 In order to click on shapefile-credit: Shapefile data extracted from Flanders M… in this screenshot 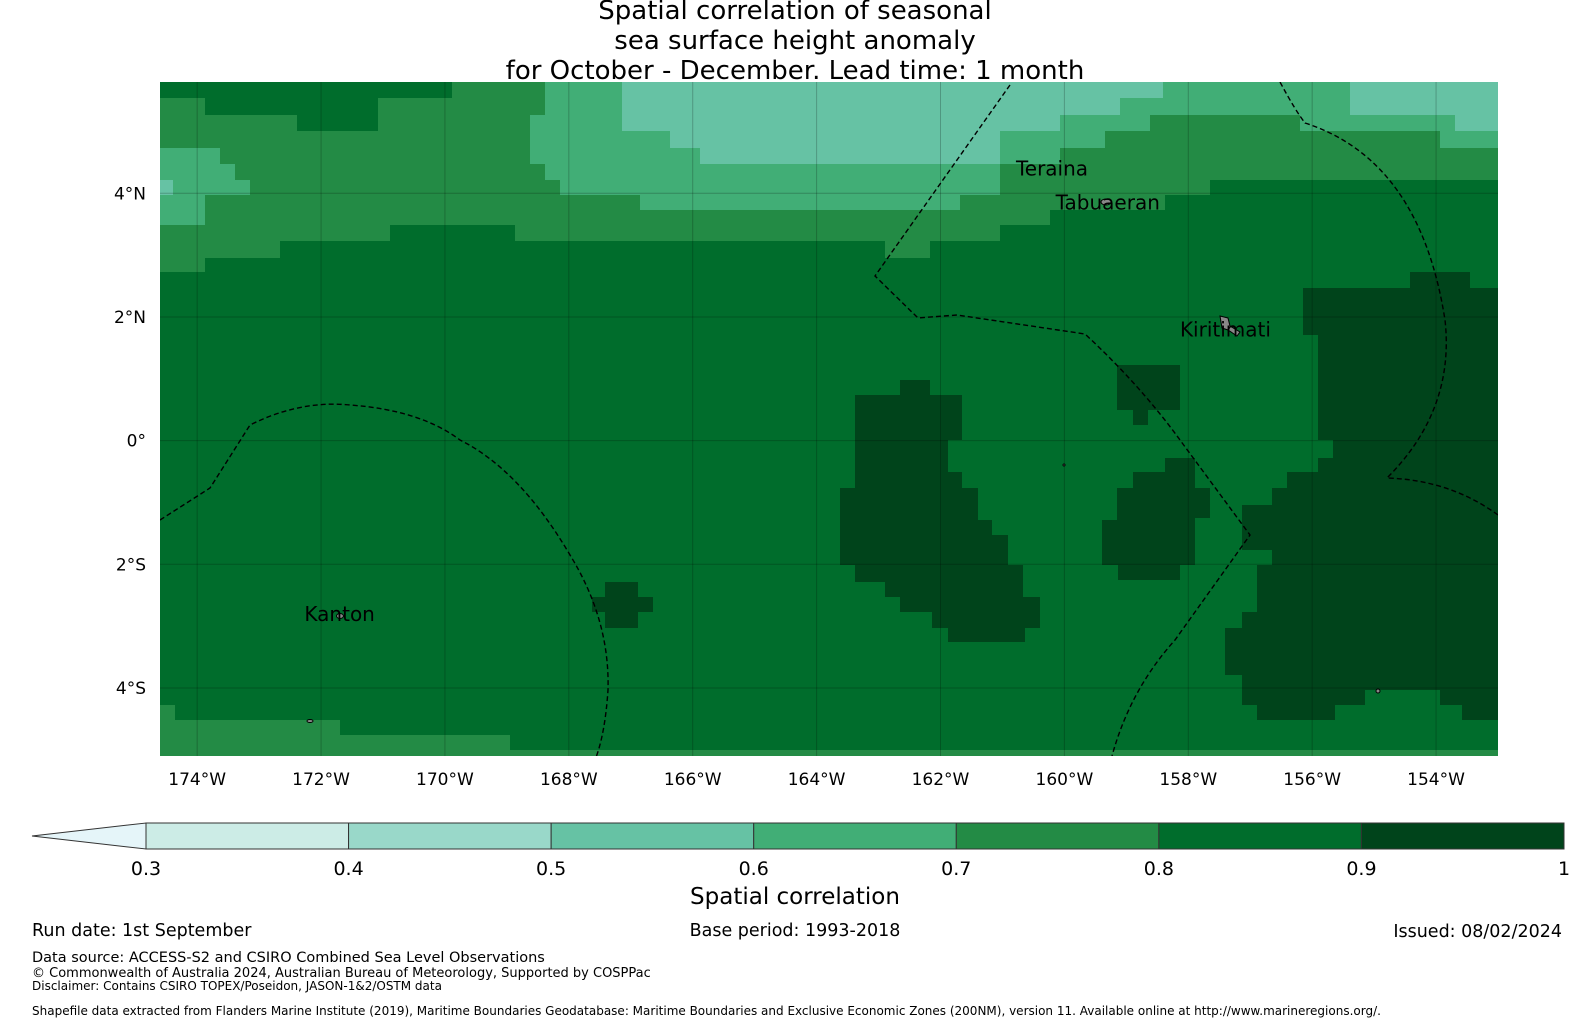, I will do `click(706, 1011)`.